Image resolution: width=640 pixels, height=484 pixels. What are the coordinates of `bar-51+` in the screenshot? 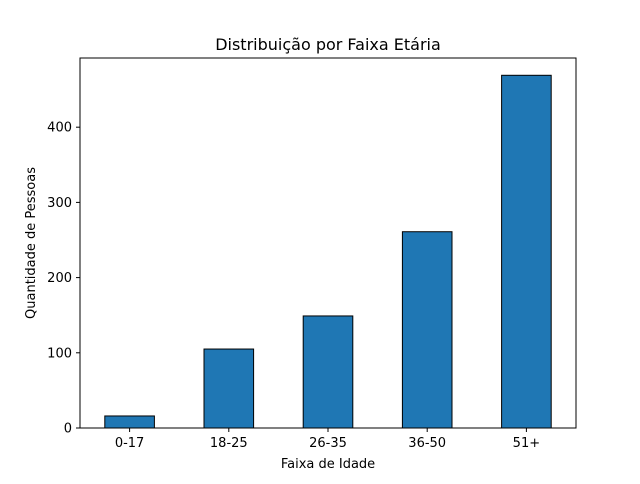 It's located at (526, 251).